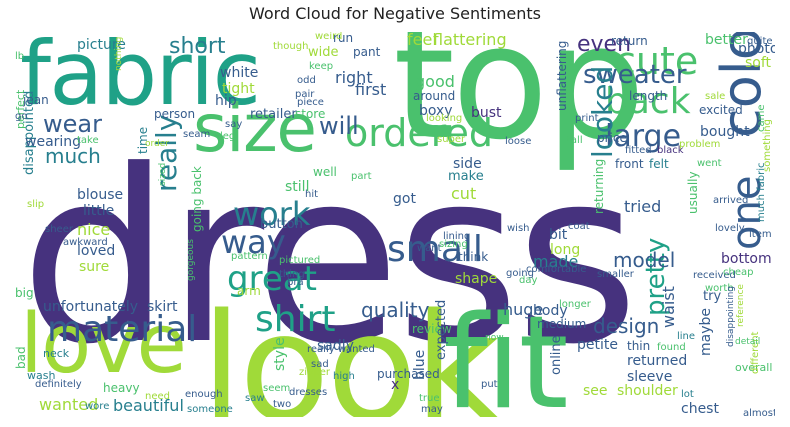  Describe the element at coordinates (726, 40) in the screenshot. I see `word-better: better` at that location.